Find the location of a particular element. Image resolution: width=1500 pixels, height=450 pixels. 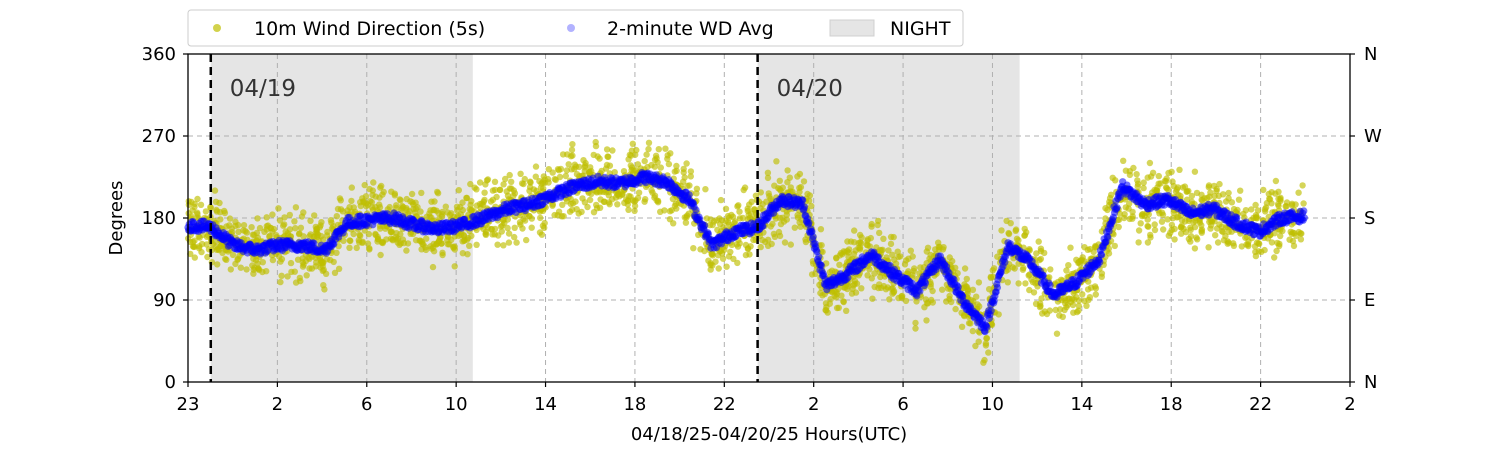

y2-axis-ticks: N E S W N is located at coordinates (1366, 218).